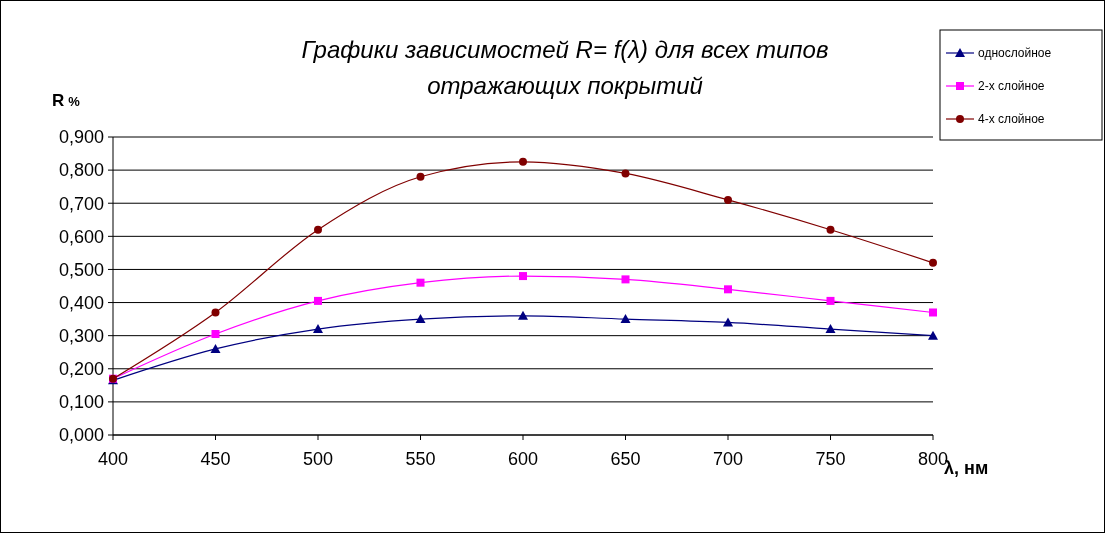 This screenshot has height=533, width=1105. I want to click on y-tick-label: 0,400, so click(81, 302).